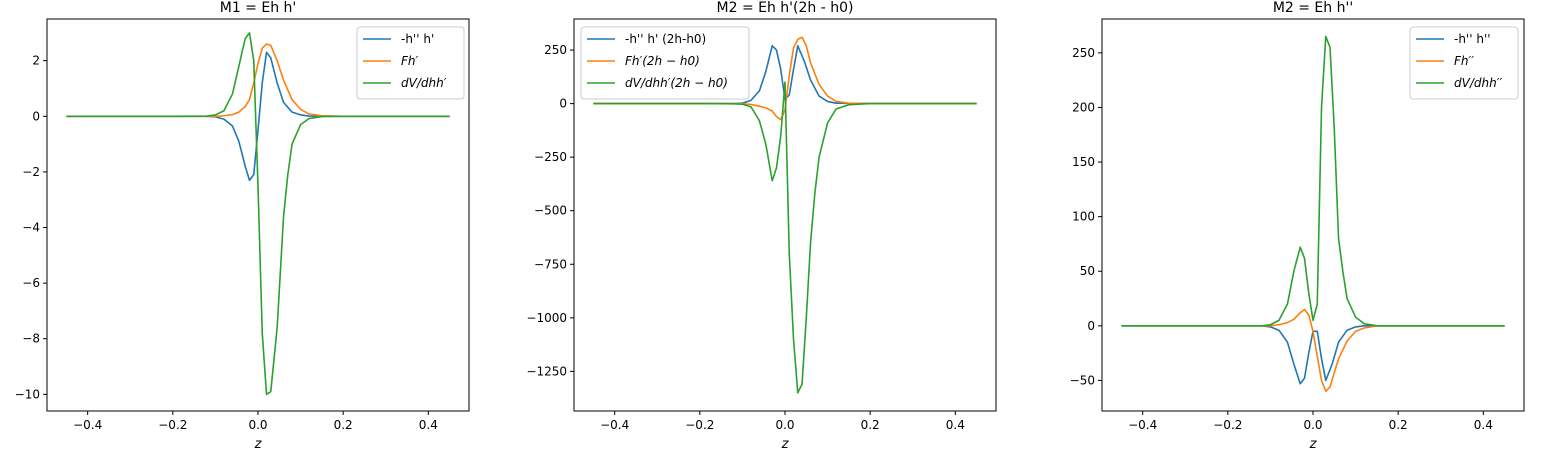  I want to click on legend-label: Fh′, so click(410, 61).